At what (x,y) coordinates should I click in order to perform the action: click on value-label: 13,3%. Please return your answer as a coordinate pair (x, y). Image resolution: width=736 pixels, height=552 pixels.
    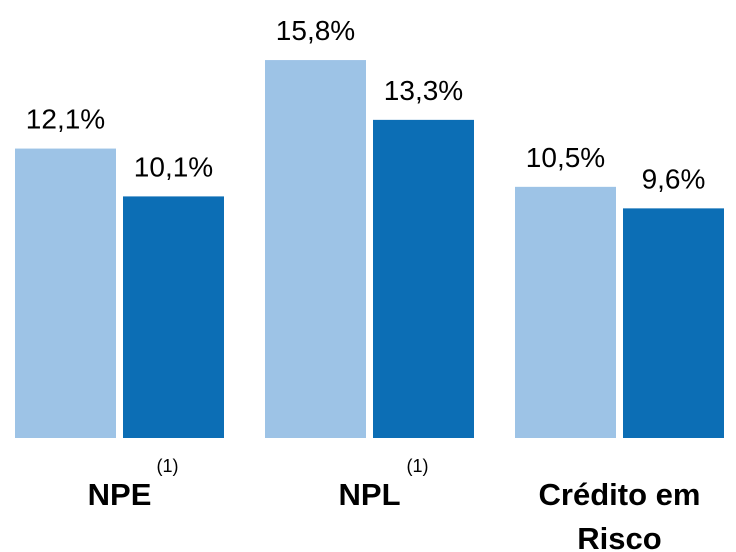
    Looking at the image, I should click on (423, 90).